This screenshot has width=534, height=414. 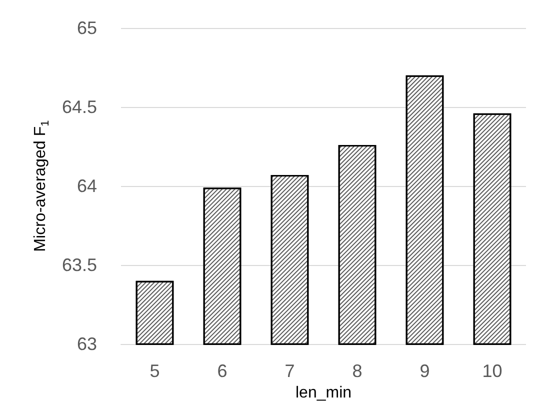 What do you see at coordinates (323, 393) in the screenshot?
I see `x-axis-title: len_min` at bounding box center [323, 393].